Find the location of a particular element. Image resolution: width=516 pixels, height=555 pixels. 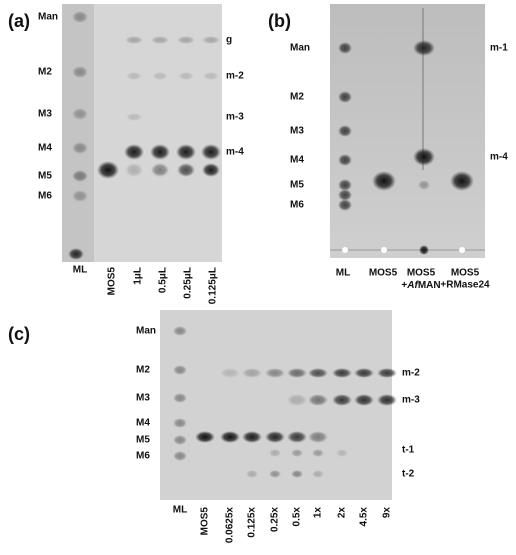

lane-label: 2x is located at coordinates (342, 513).